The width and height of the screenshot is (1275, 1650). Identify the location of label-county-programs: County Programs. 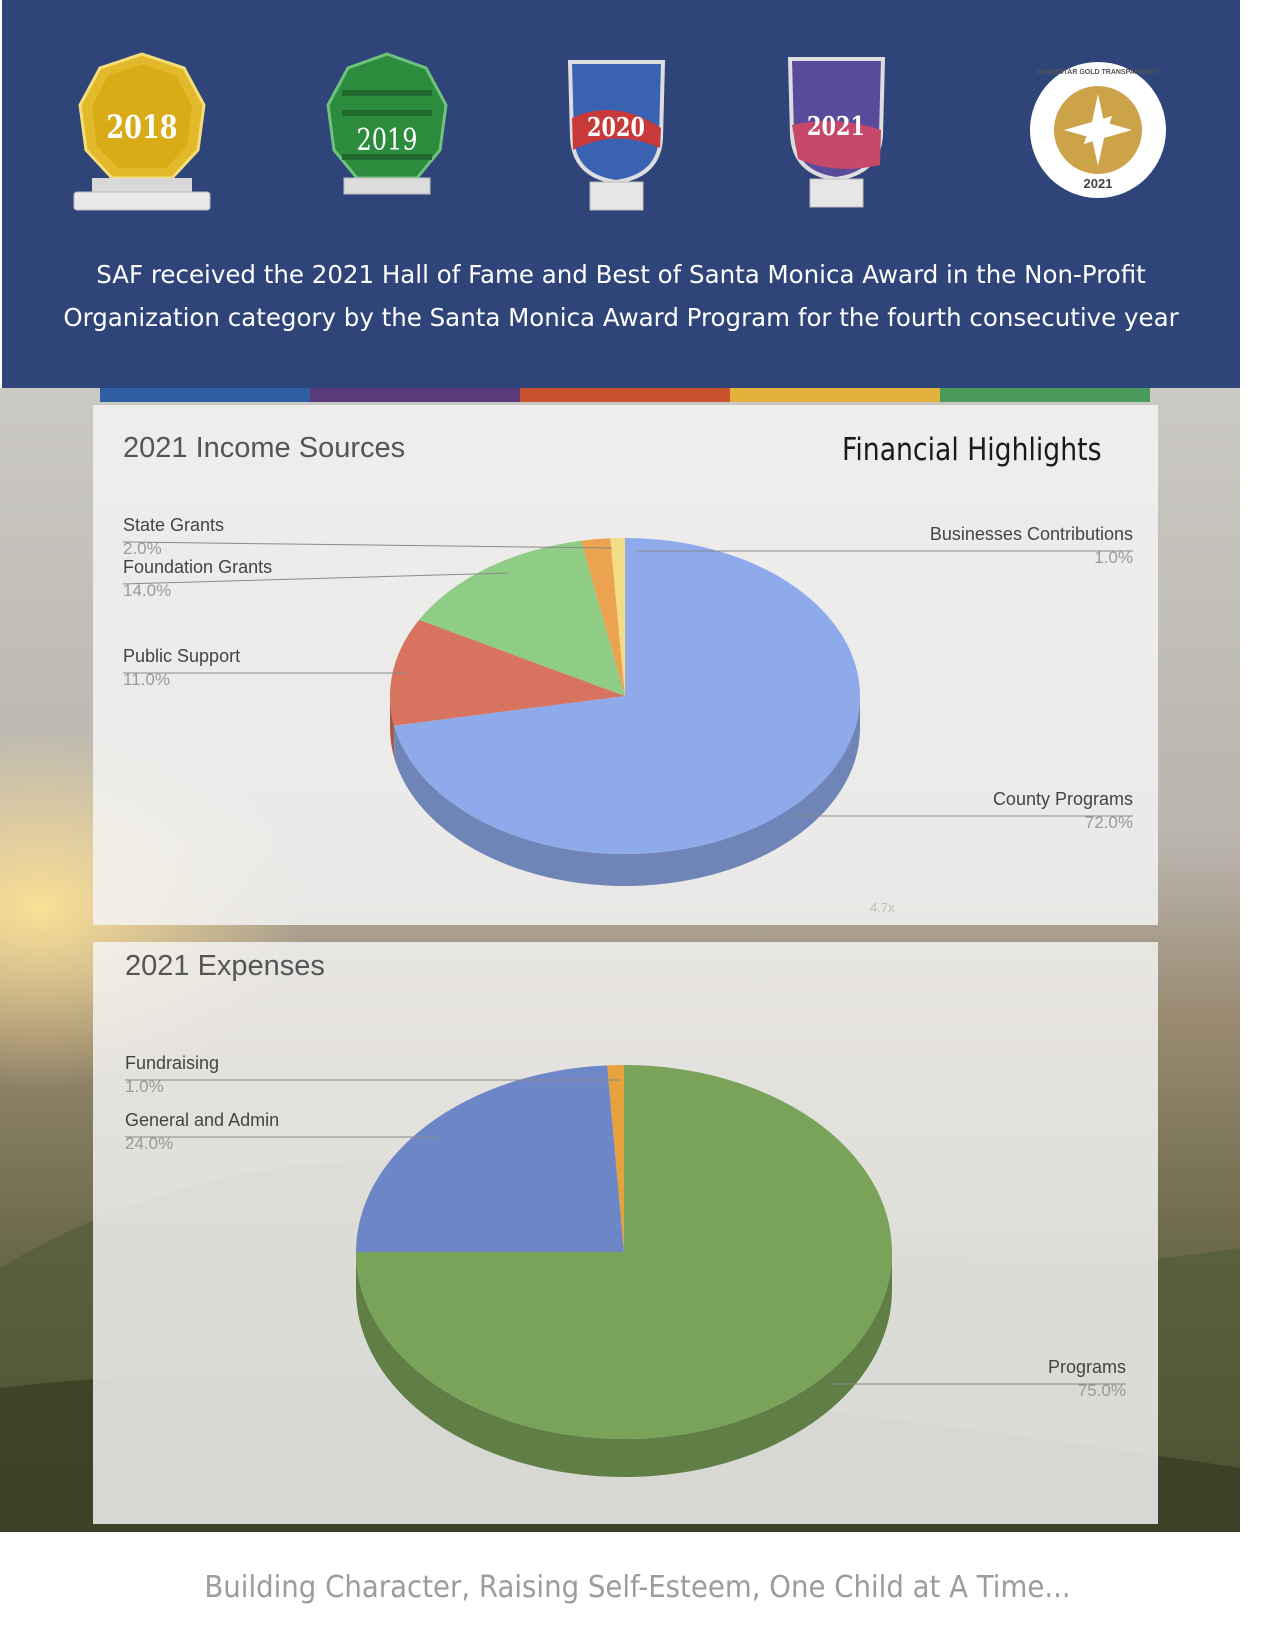
(1063, 799).